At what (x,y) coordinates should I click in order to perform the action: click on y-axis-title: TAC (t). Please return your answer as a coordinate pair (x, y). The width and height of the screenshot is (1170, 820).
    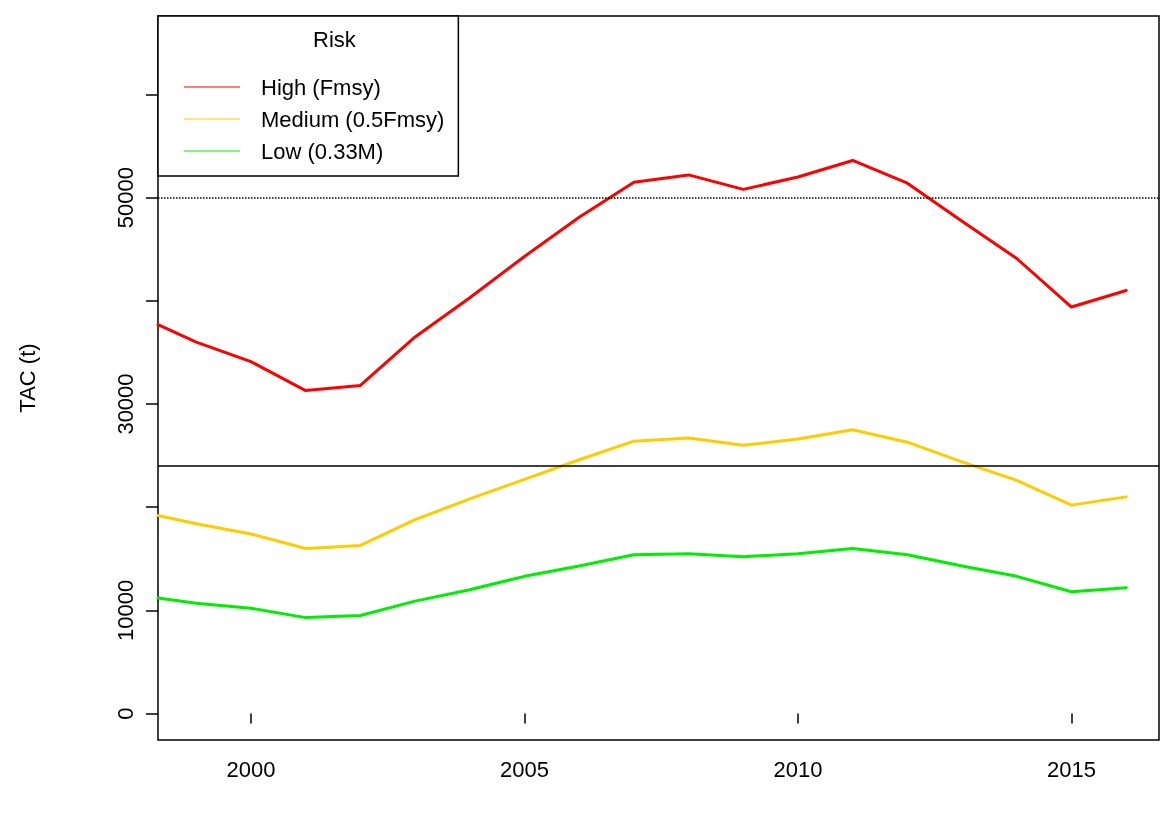
    Looking at the image, I should click on (27, 378).